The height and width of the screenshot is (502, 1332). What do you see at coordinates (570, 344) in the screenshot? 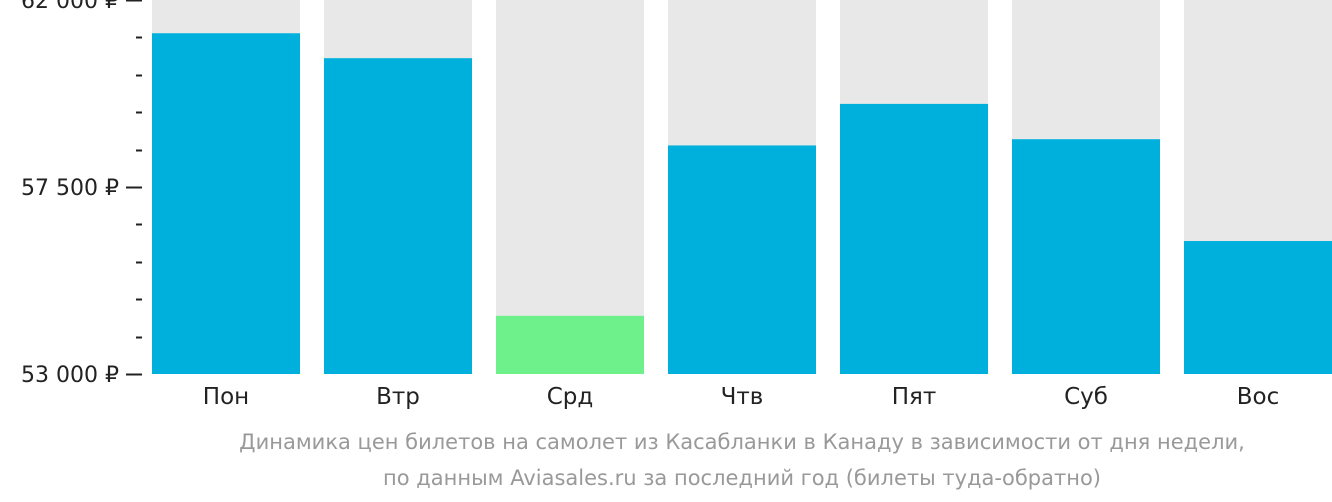
I see `bar-lowest-price` at bounding box center [570, 344].